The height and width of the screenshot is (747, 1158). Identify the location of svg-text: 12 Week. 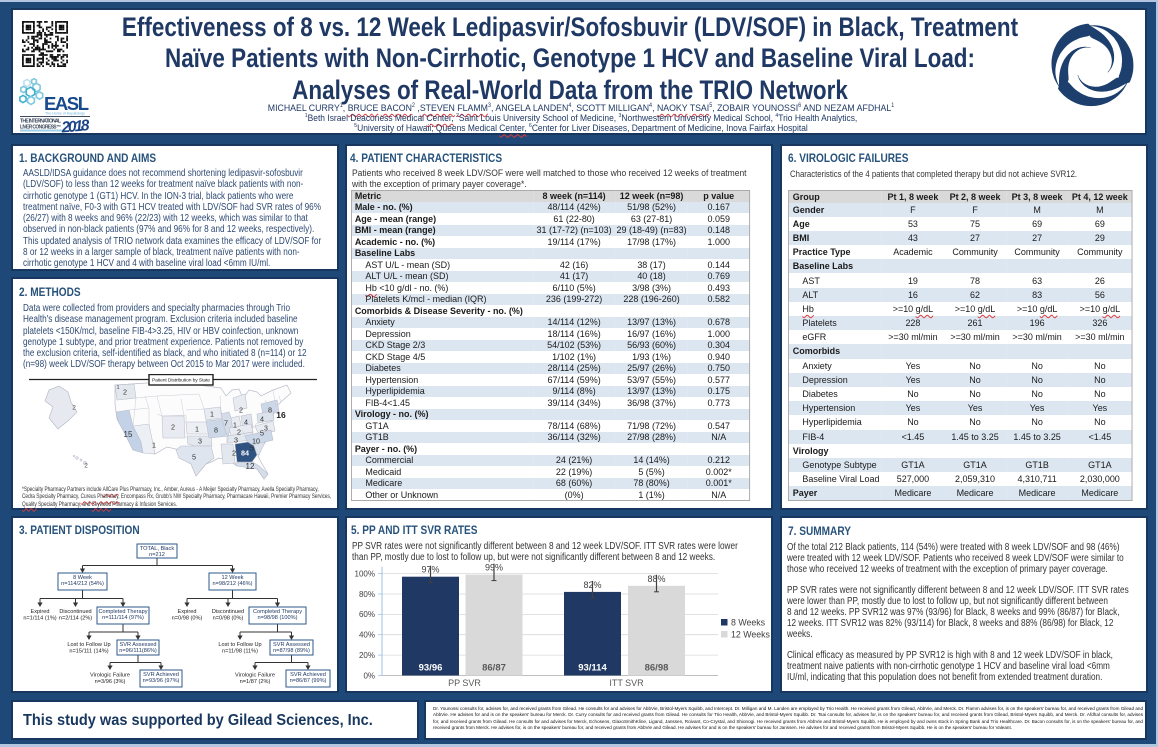
(233, 578).